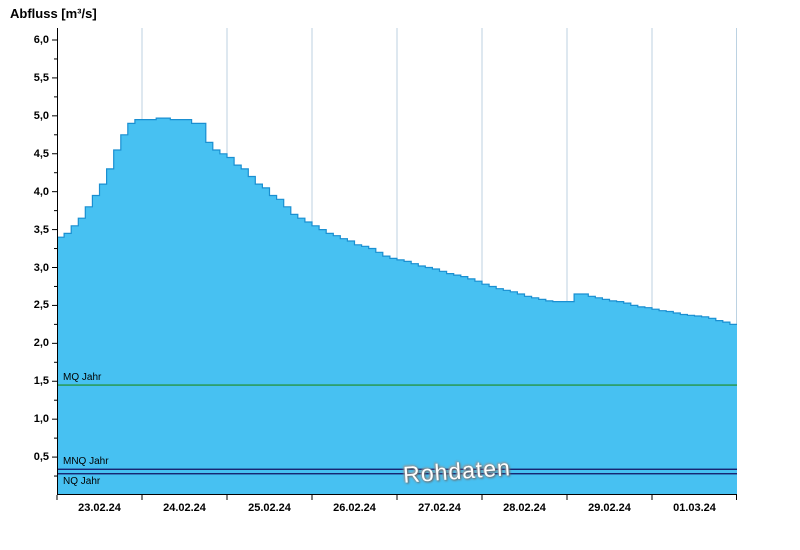 This screenshot has height=550, width=800. What do you see at coordinates (53, 13) in the screenshot?
I see `chart-title: Abfluss [m³/s]` at bounding box center [53, 13].